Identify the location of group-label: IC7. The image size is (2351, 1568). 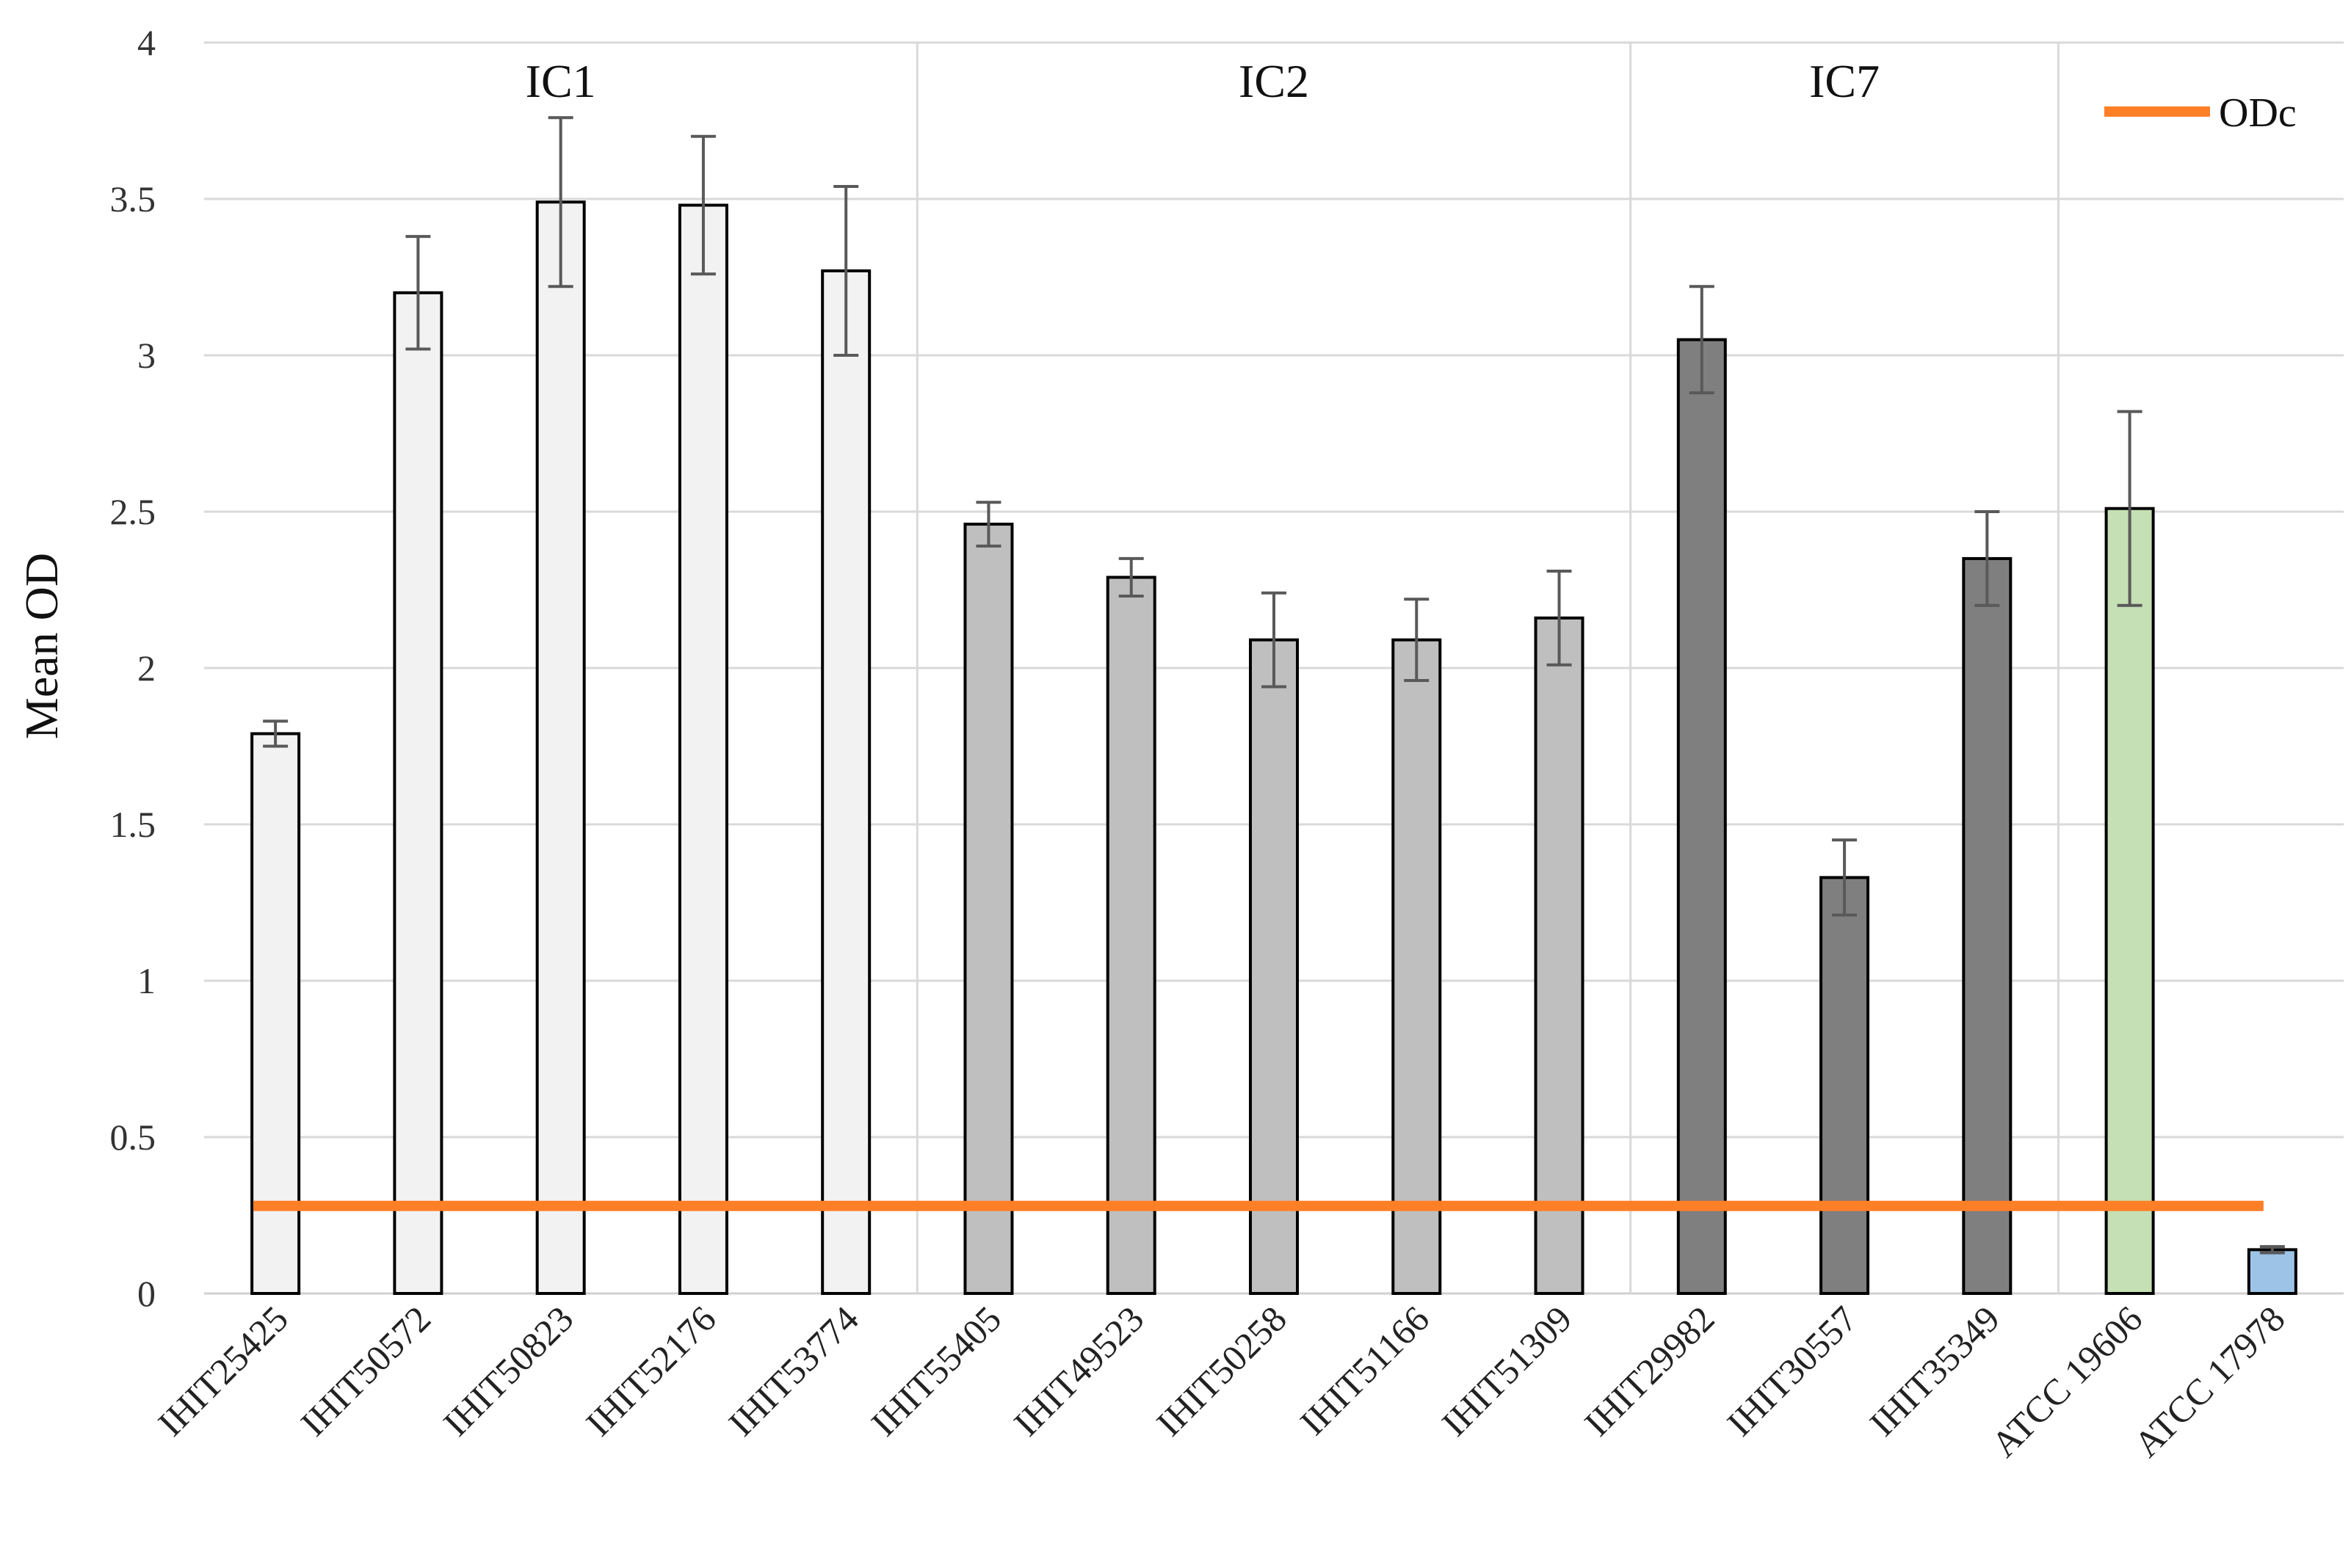
(1844, 81).